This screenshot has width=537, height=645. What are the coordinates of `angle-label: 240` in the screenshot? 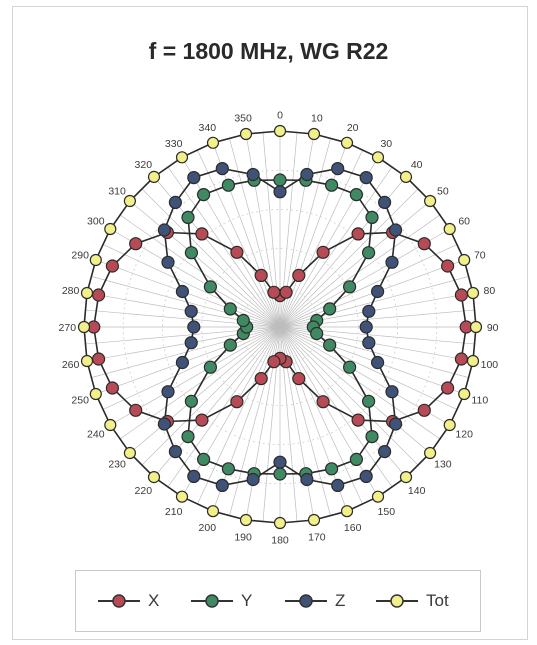 It's located at (96, 434).